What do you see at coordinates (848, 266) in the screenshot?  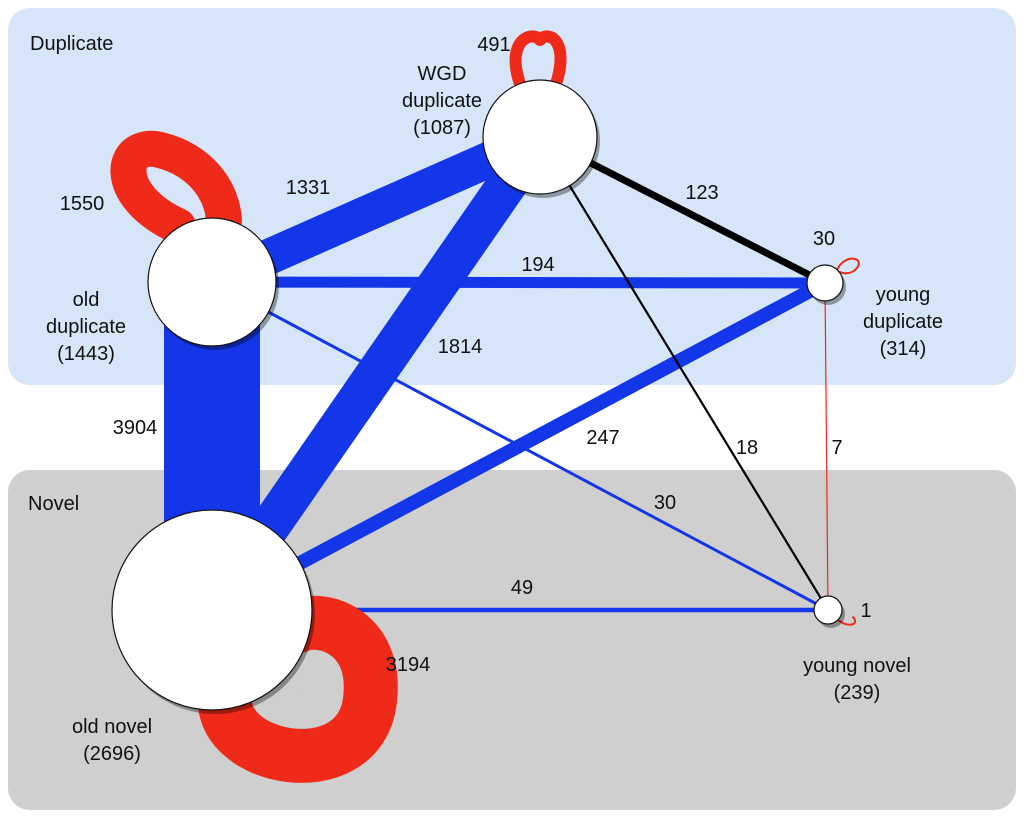 I see `self-loop-young_dup` at bounding box center [848, 266].